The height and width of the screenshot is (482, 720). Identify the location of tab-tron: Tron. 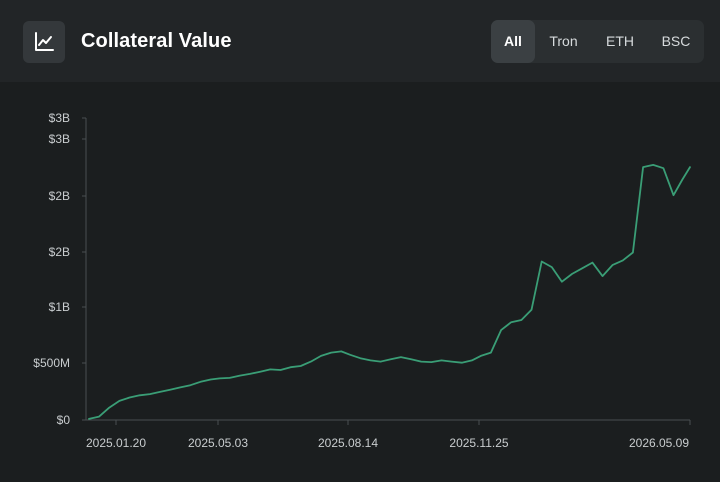
(563, 41).